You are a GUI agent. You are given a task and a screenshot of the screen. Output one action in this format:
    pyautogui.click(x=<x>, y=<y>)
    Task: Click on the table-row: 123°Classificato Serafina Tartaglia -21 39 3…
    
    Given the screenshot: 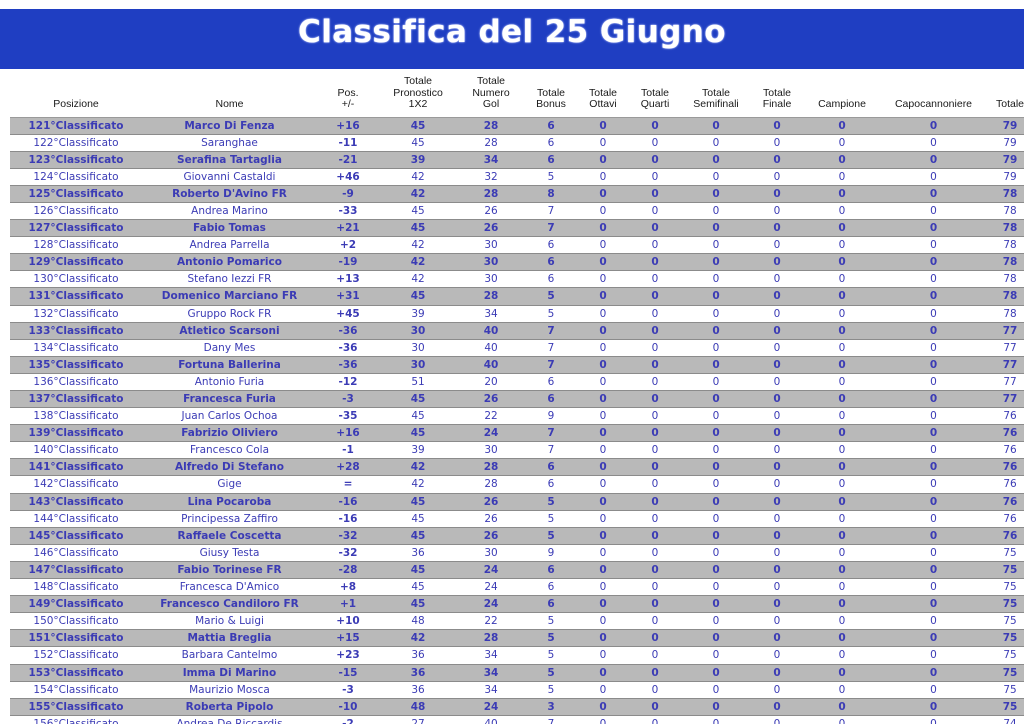 What is the action you would take?
    pyautogui.click(x=517, y=160)
    